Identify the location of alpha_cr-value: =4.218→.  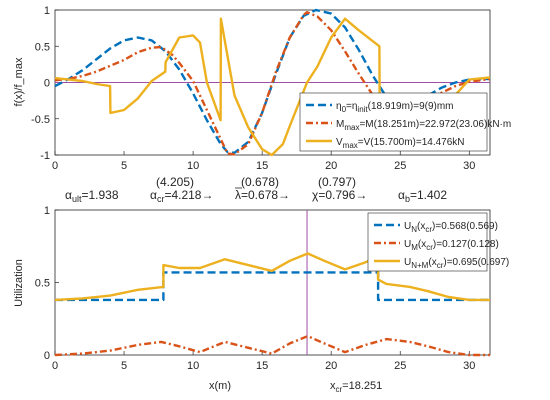
(188, 195).